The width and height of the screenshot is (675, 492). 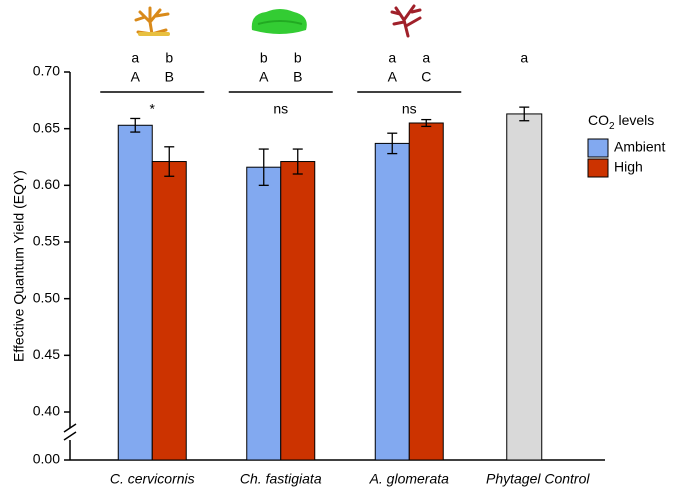 What do you see at coordinates (46, 241) in the screenshot?
I see `y-tick-label: 0.55` at bounding box center [46, 241].